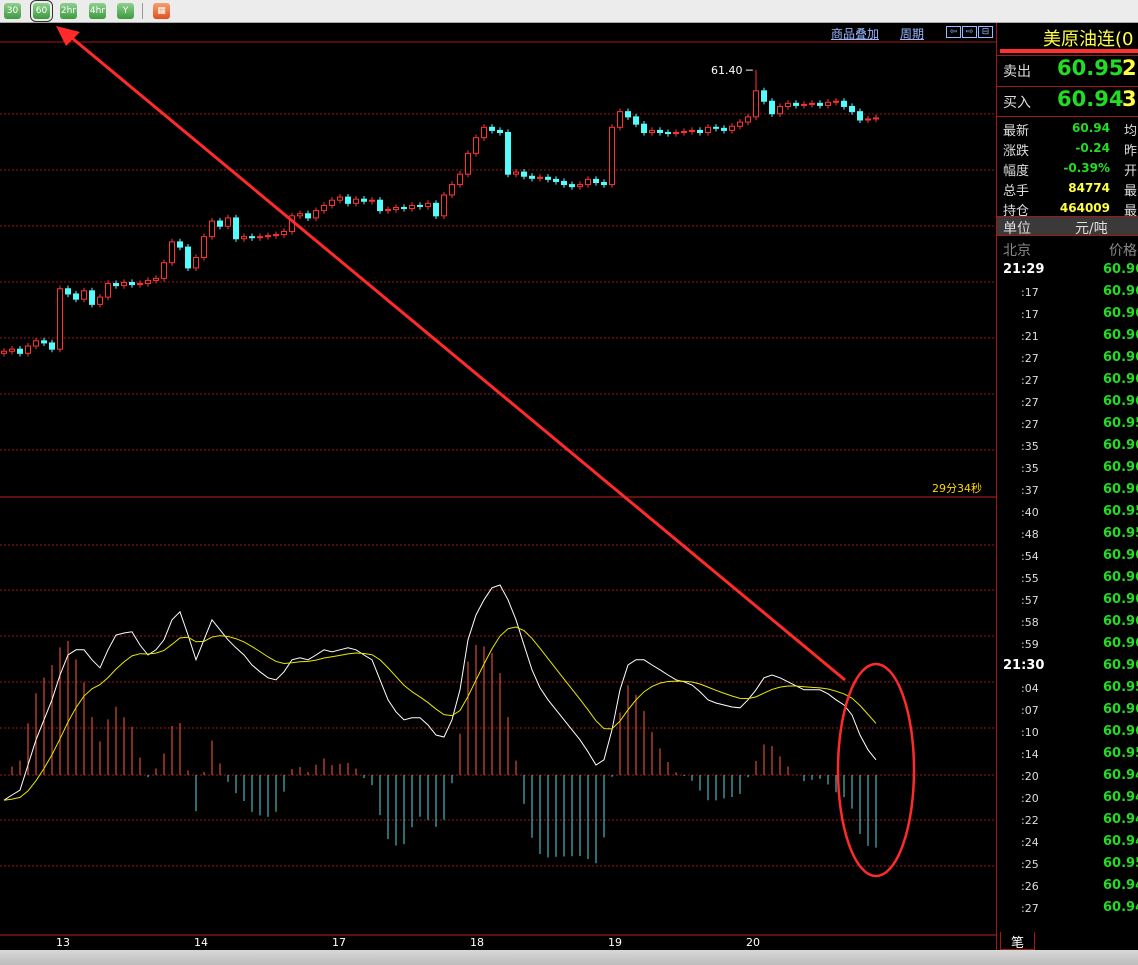 This screenshot has height=965, width=1138. I want to click on title-bar, so click(1069, 51).